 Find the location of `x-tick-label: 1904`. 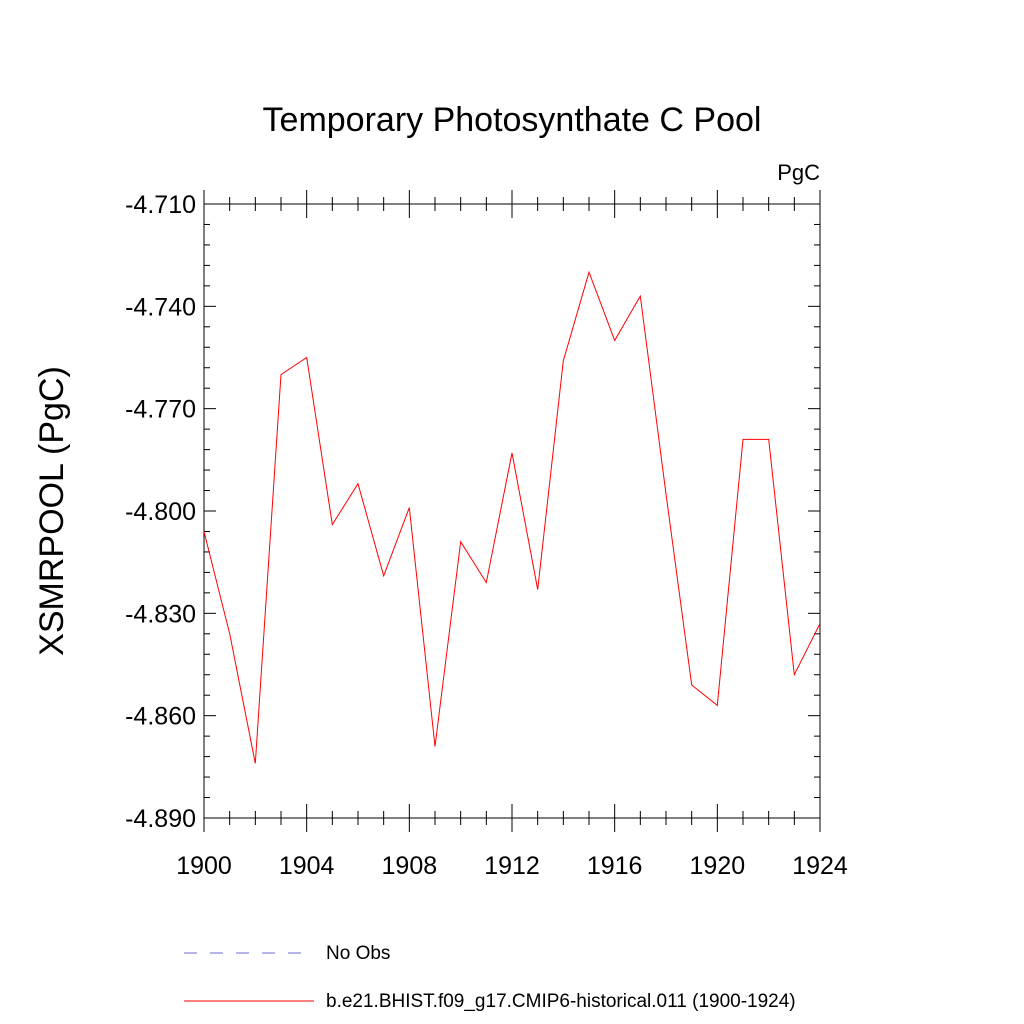

x-tick-label: 1904 is located at coordinates (307, 866).